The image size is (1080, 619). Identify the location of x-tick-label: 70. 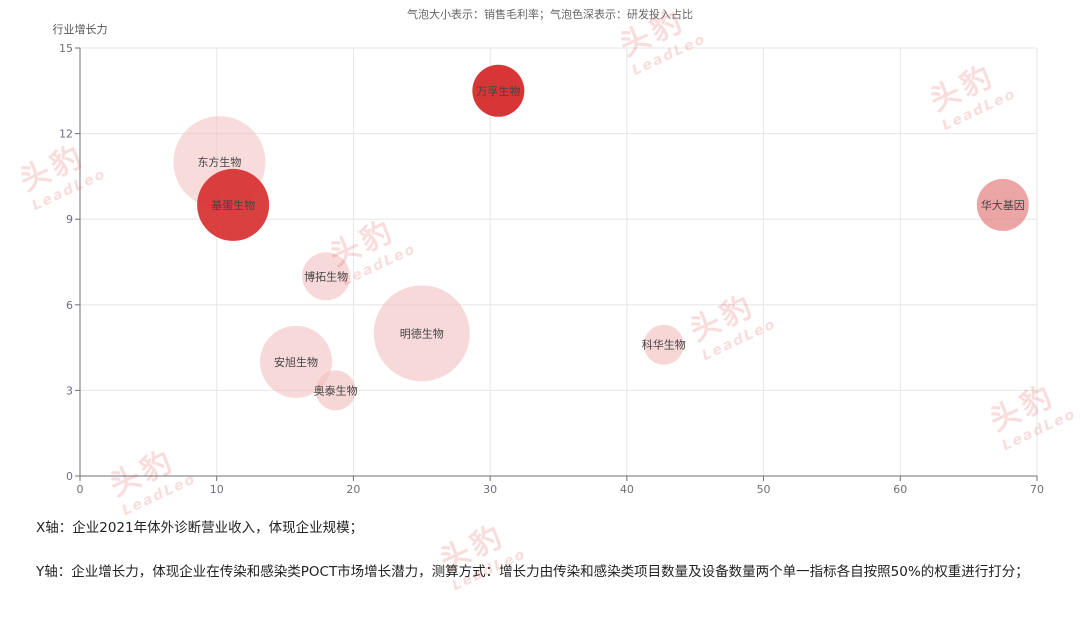
(1037, 489).